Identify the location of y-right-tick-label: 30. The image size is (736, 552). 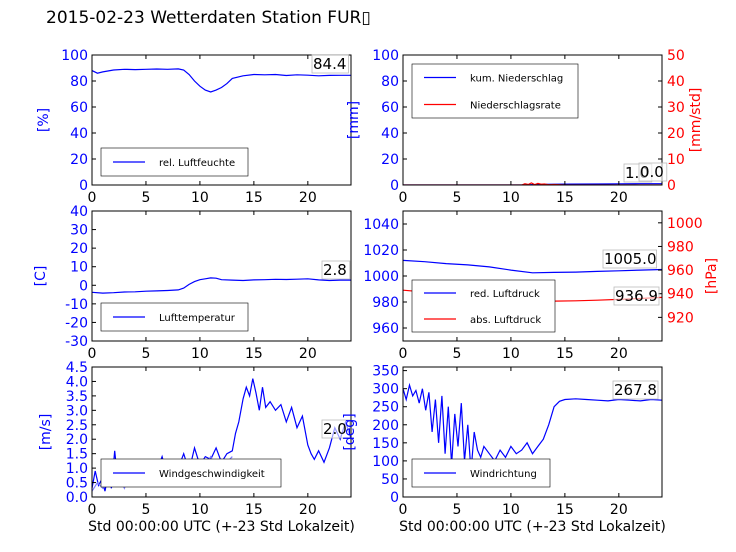
(676, 108).